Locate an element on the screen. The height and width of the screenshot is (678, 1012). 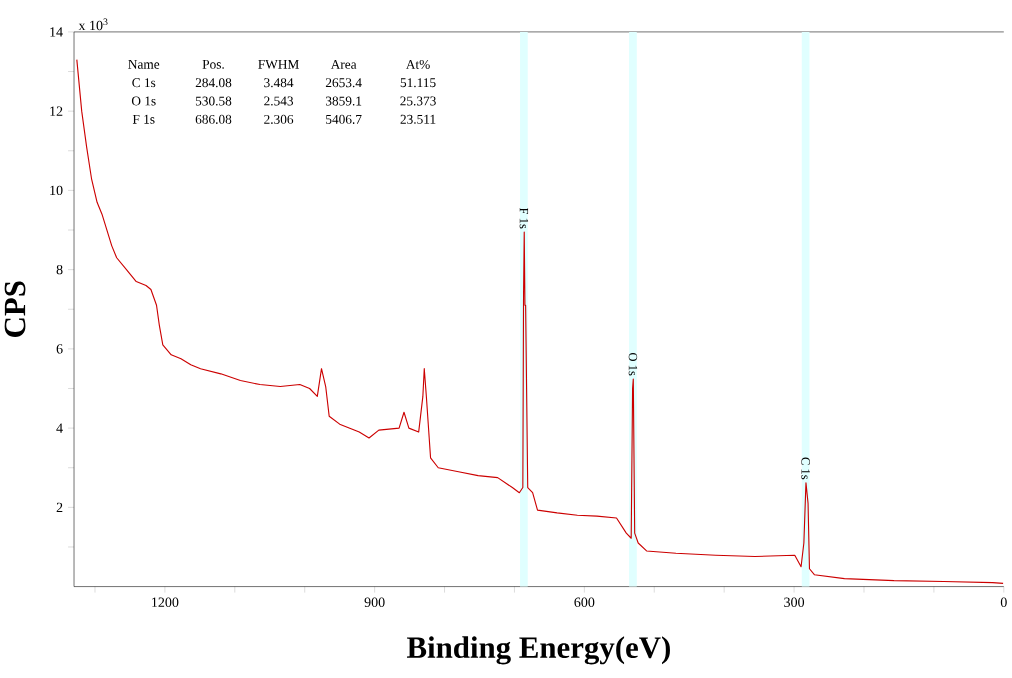
x-tick-label: 300 is located at coordinates (794, 602).